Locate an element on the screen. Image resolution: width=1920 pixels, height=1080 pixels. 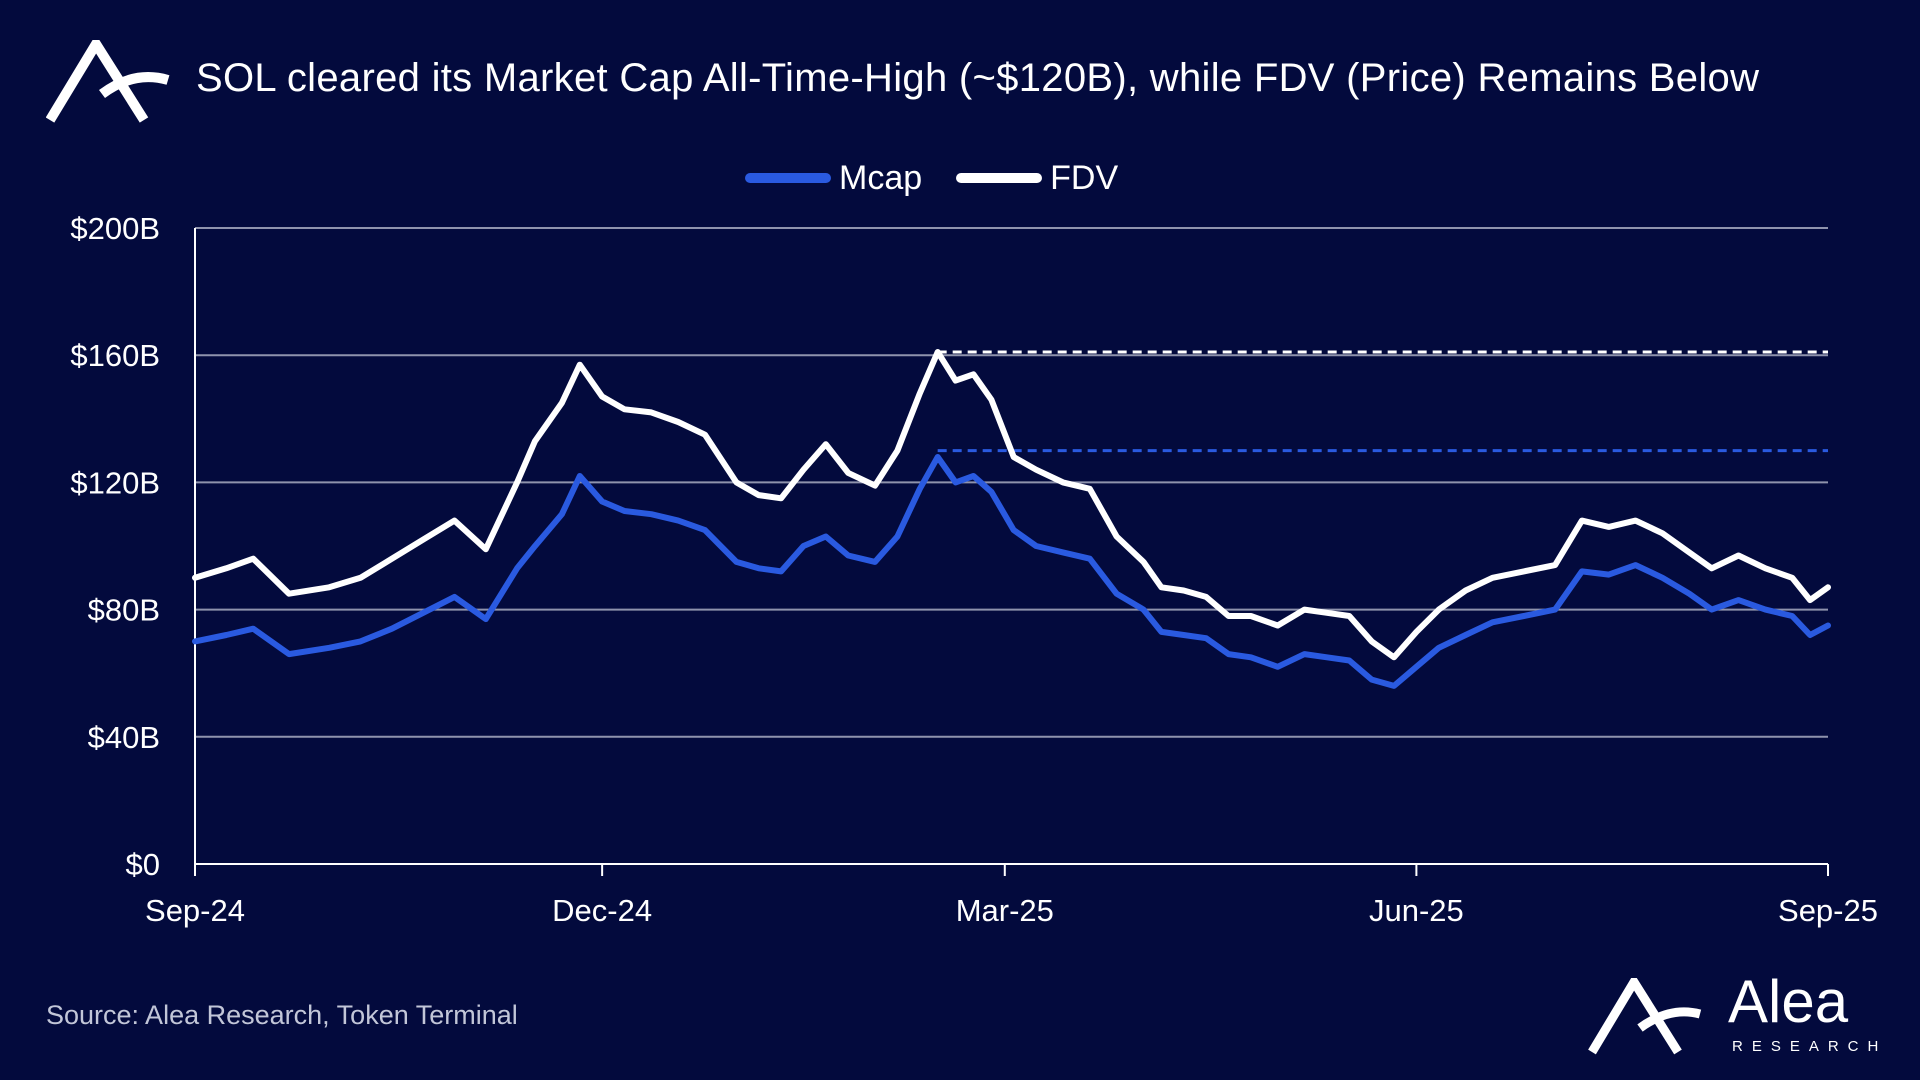
x-tick-label: Sep-25 is located at coordinates (1828, 910).